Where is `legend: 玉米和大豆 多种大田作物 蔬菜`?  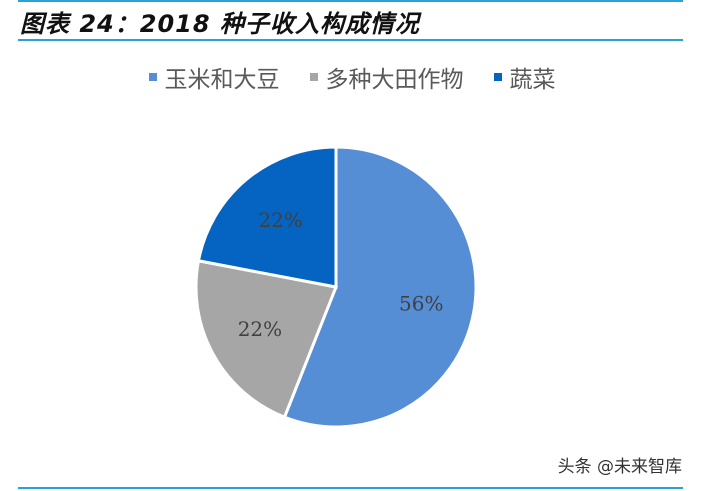
legend: 玉米和大豆 多种大田作物 蔬菜 is located at coordinates (352, 77).